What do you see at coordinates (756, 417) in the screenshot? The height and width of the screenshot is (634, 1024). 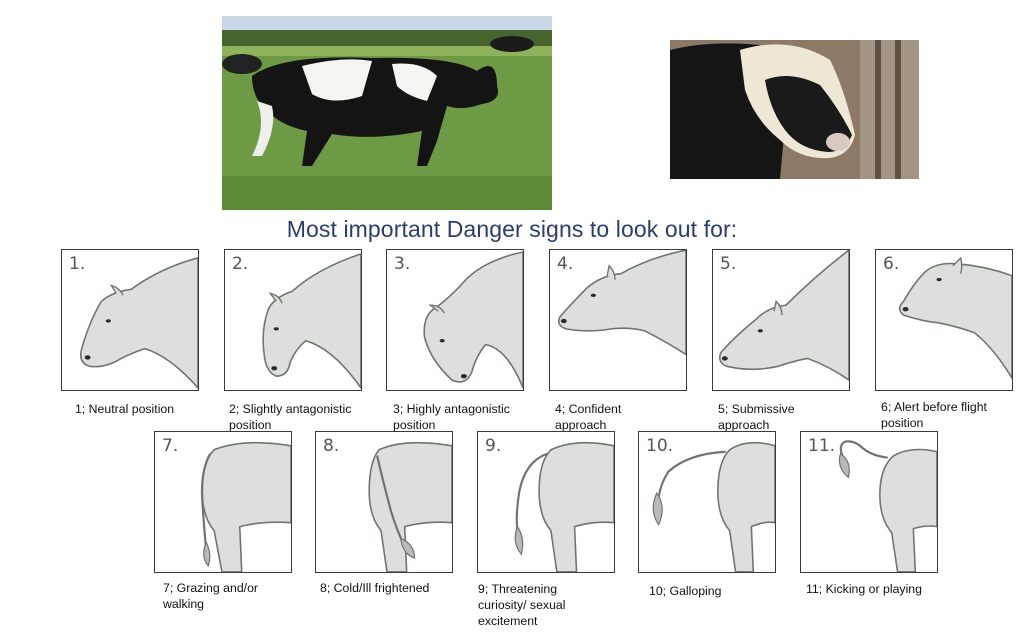 I see `caption-5: 5; Submissive approach` at bounding box center [756, 417].